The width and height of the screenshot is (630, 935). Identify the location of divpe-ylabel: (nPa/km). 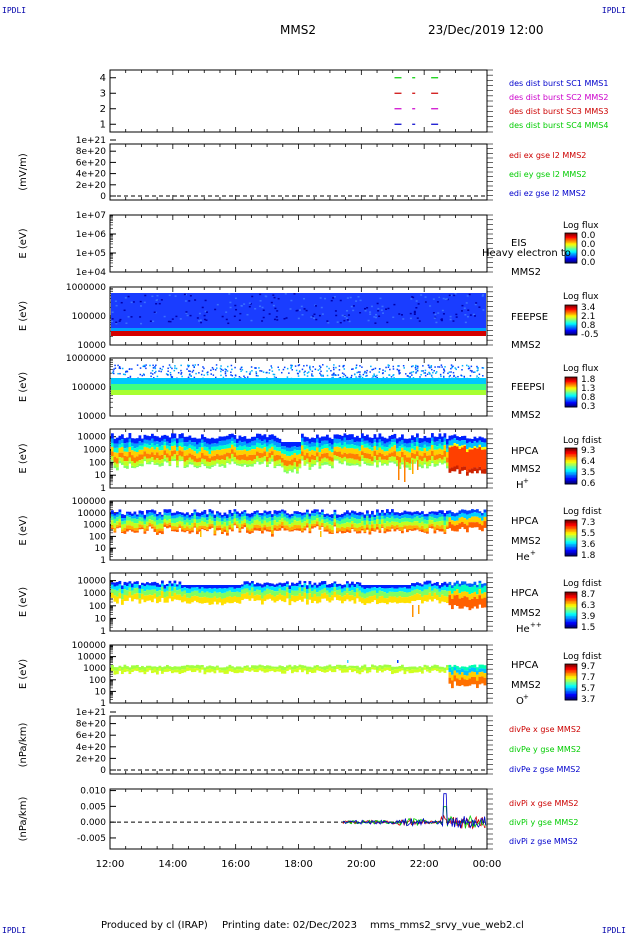
(23, 745).